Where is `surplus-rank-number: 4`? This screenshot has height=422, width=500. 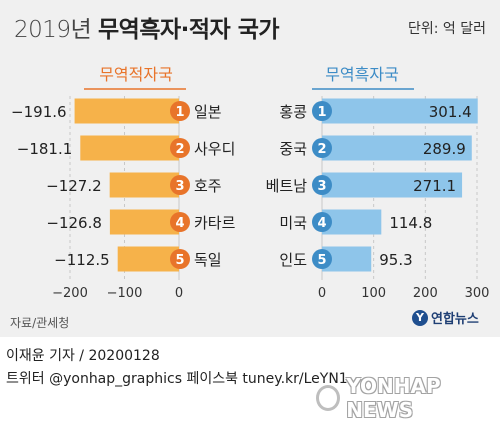 surplus-rank-number: 4 is located at coordinates (321, 223).